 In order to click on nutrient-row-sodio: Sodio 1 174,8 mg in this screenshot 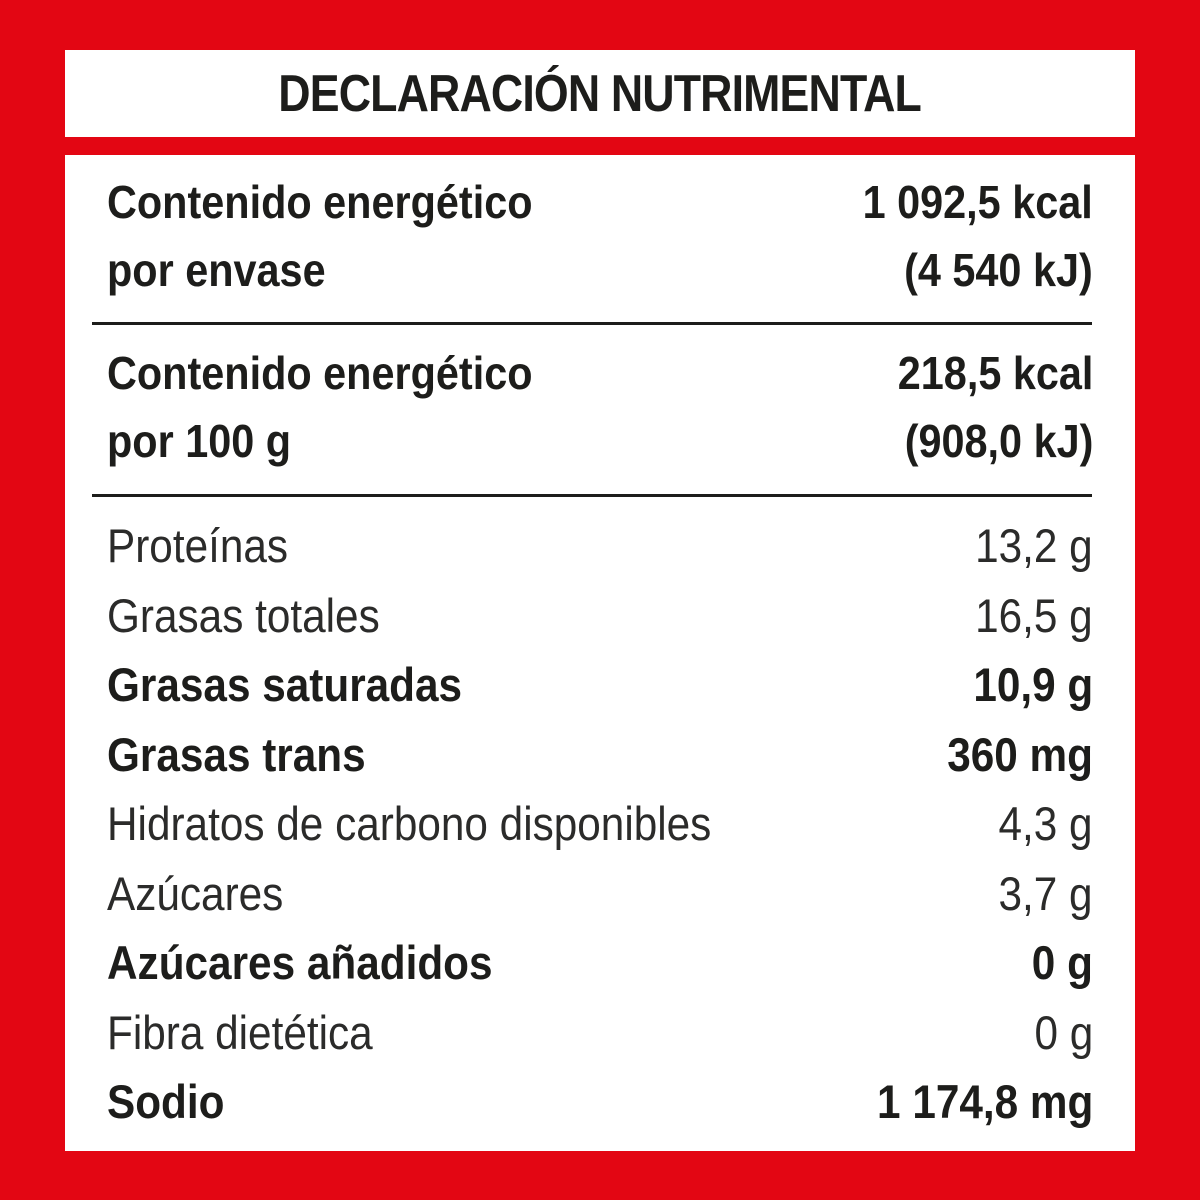, I will do `click(600, 1102)`.